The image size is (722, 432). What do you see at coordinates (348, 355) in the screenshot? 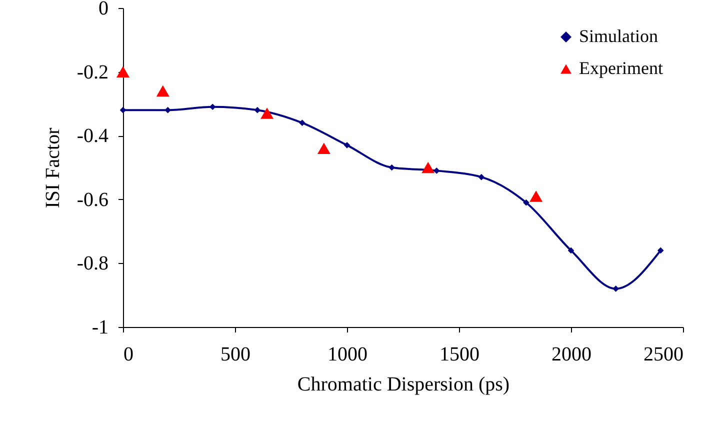
I see `x-tick-label: 1000` at bounding box center [348, 355].